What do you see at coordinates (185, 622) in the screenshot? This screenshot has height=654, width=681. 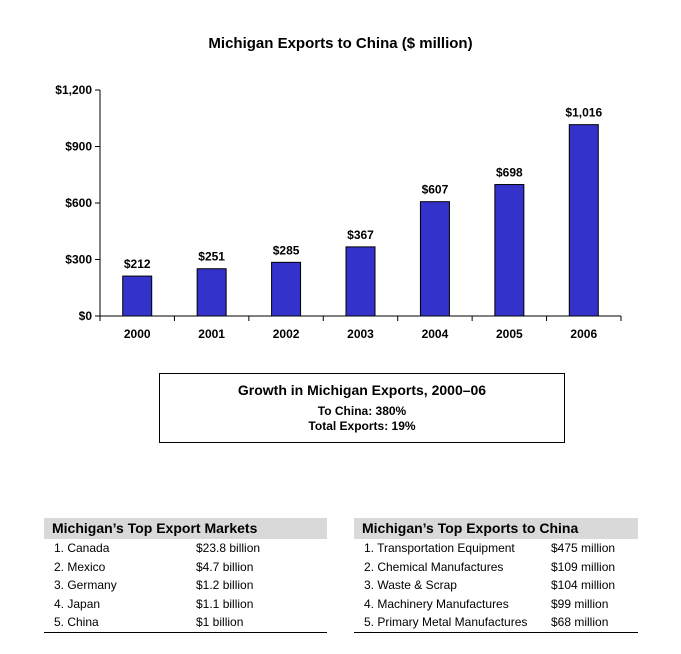 I see `table-row: 5. China $1 billion` at bounding box center [185, 622].